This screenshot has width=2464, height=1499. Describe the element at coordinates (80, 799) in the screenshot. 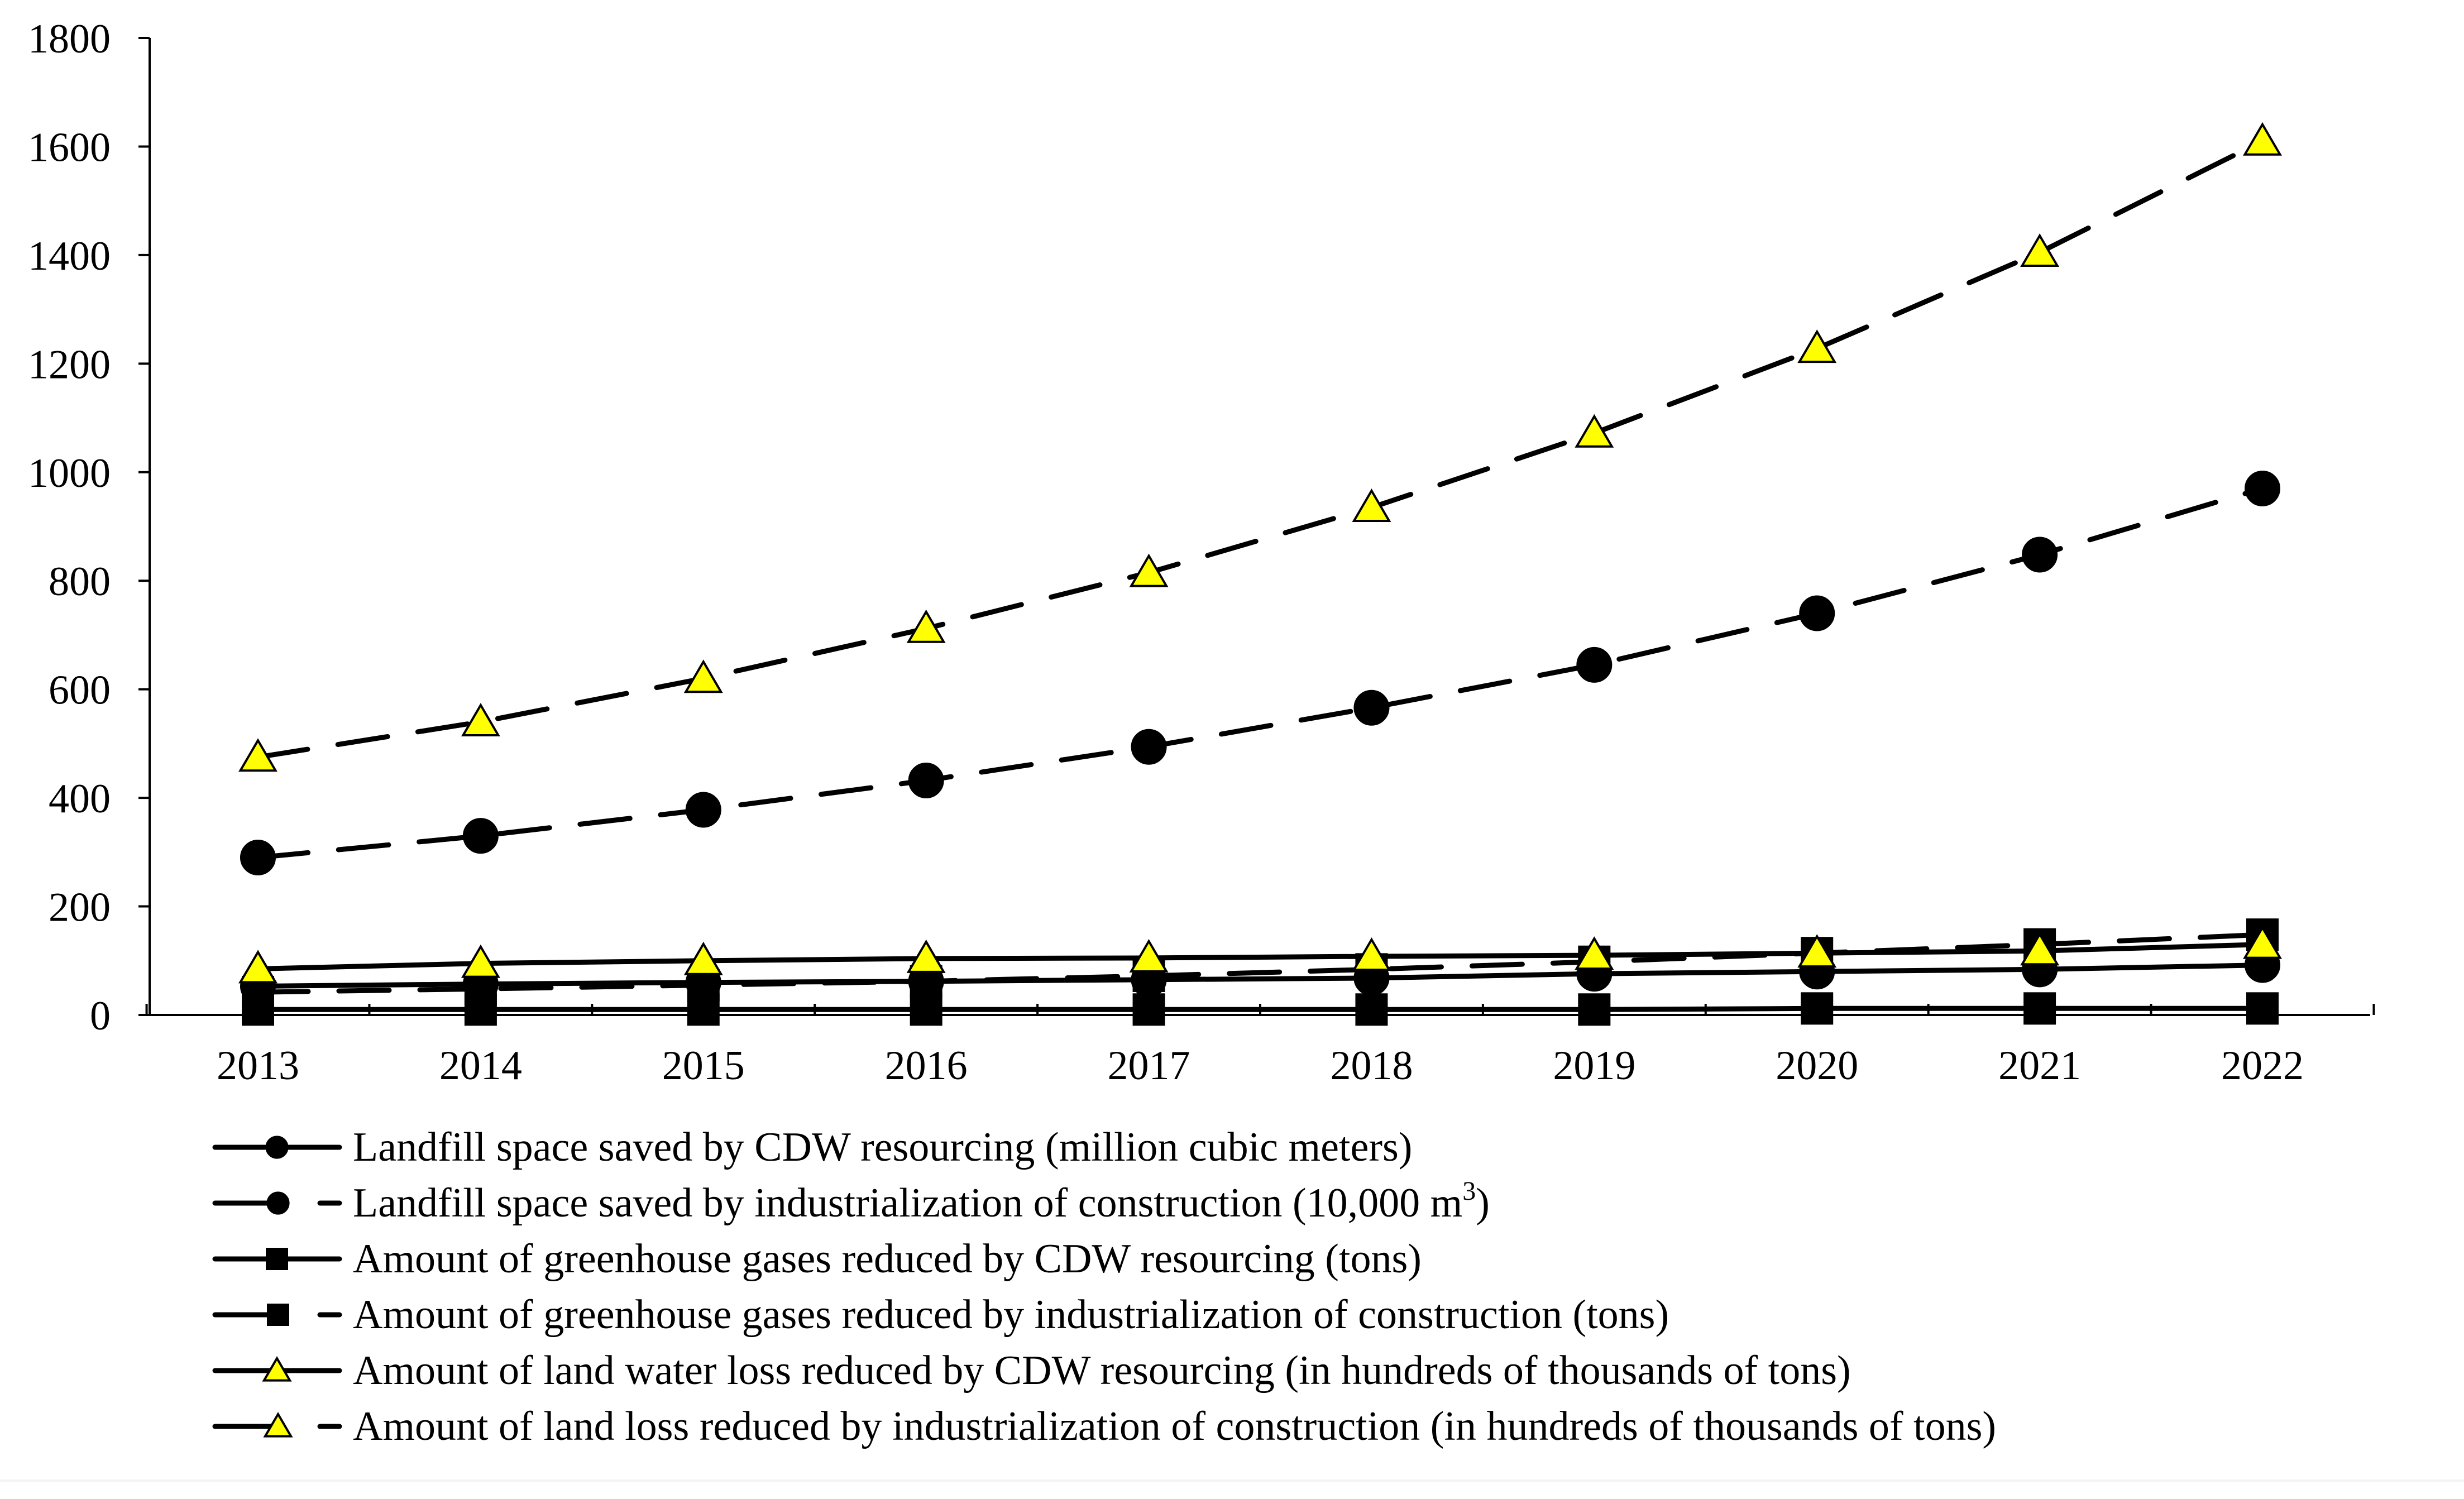

I see `y-tick-label: 400` at that location.